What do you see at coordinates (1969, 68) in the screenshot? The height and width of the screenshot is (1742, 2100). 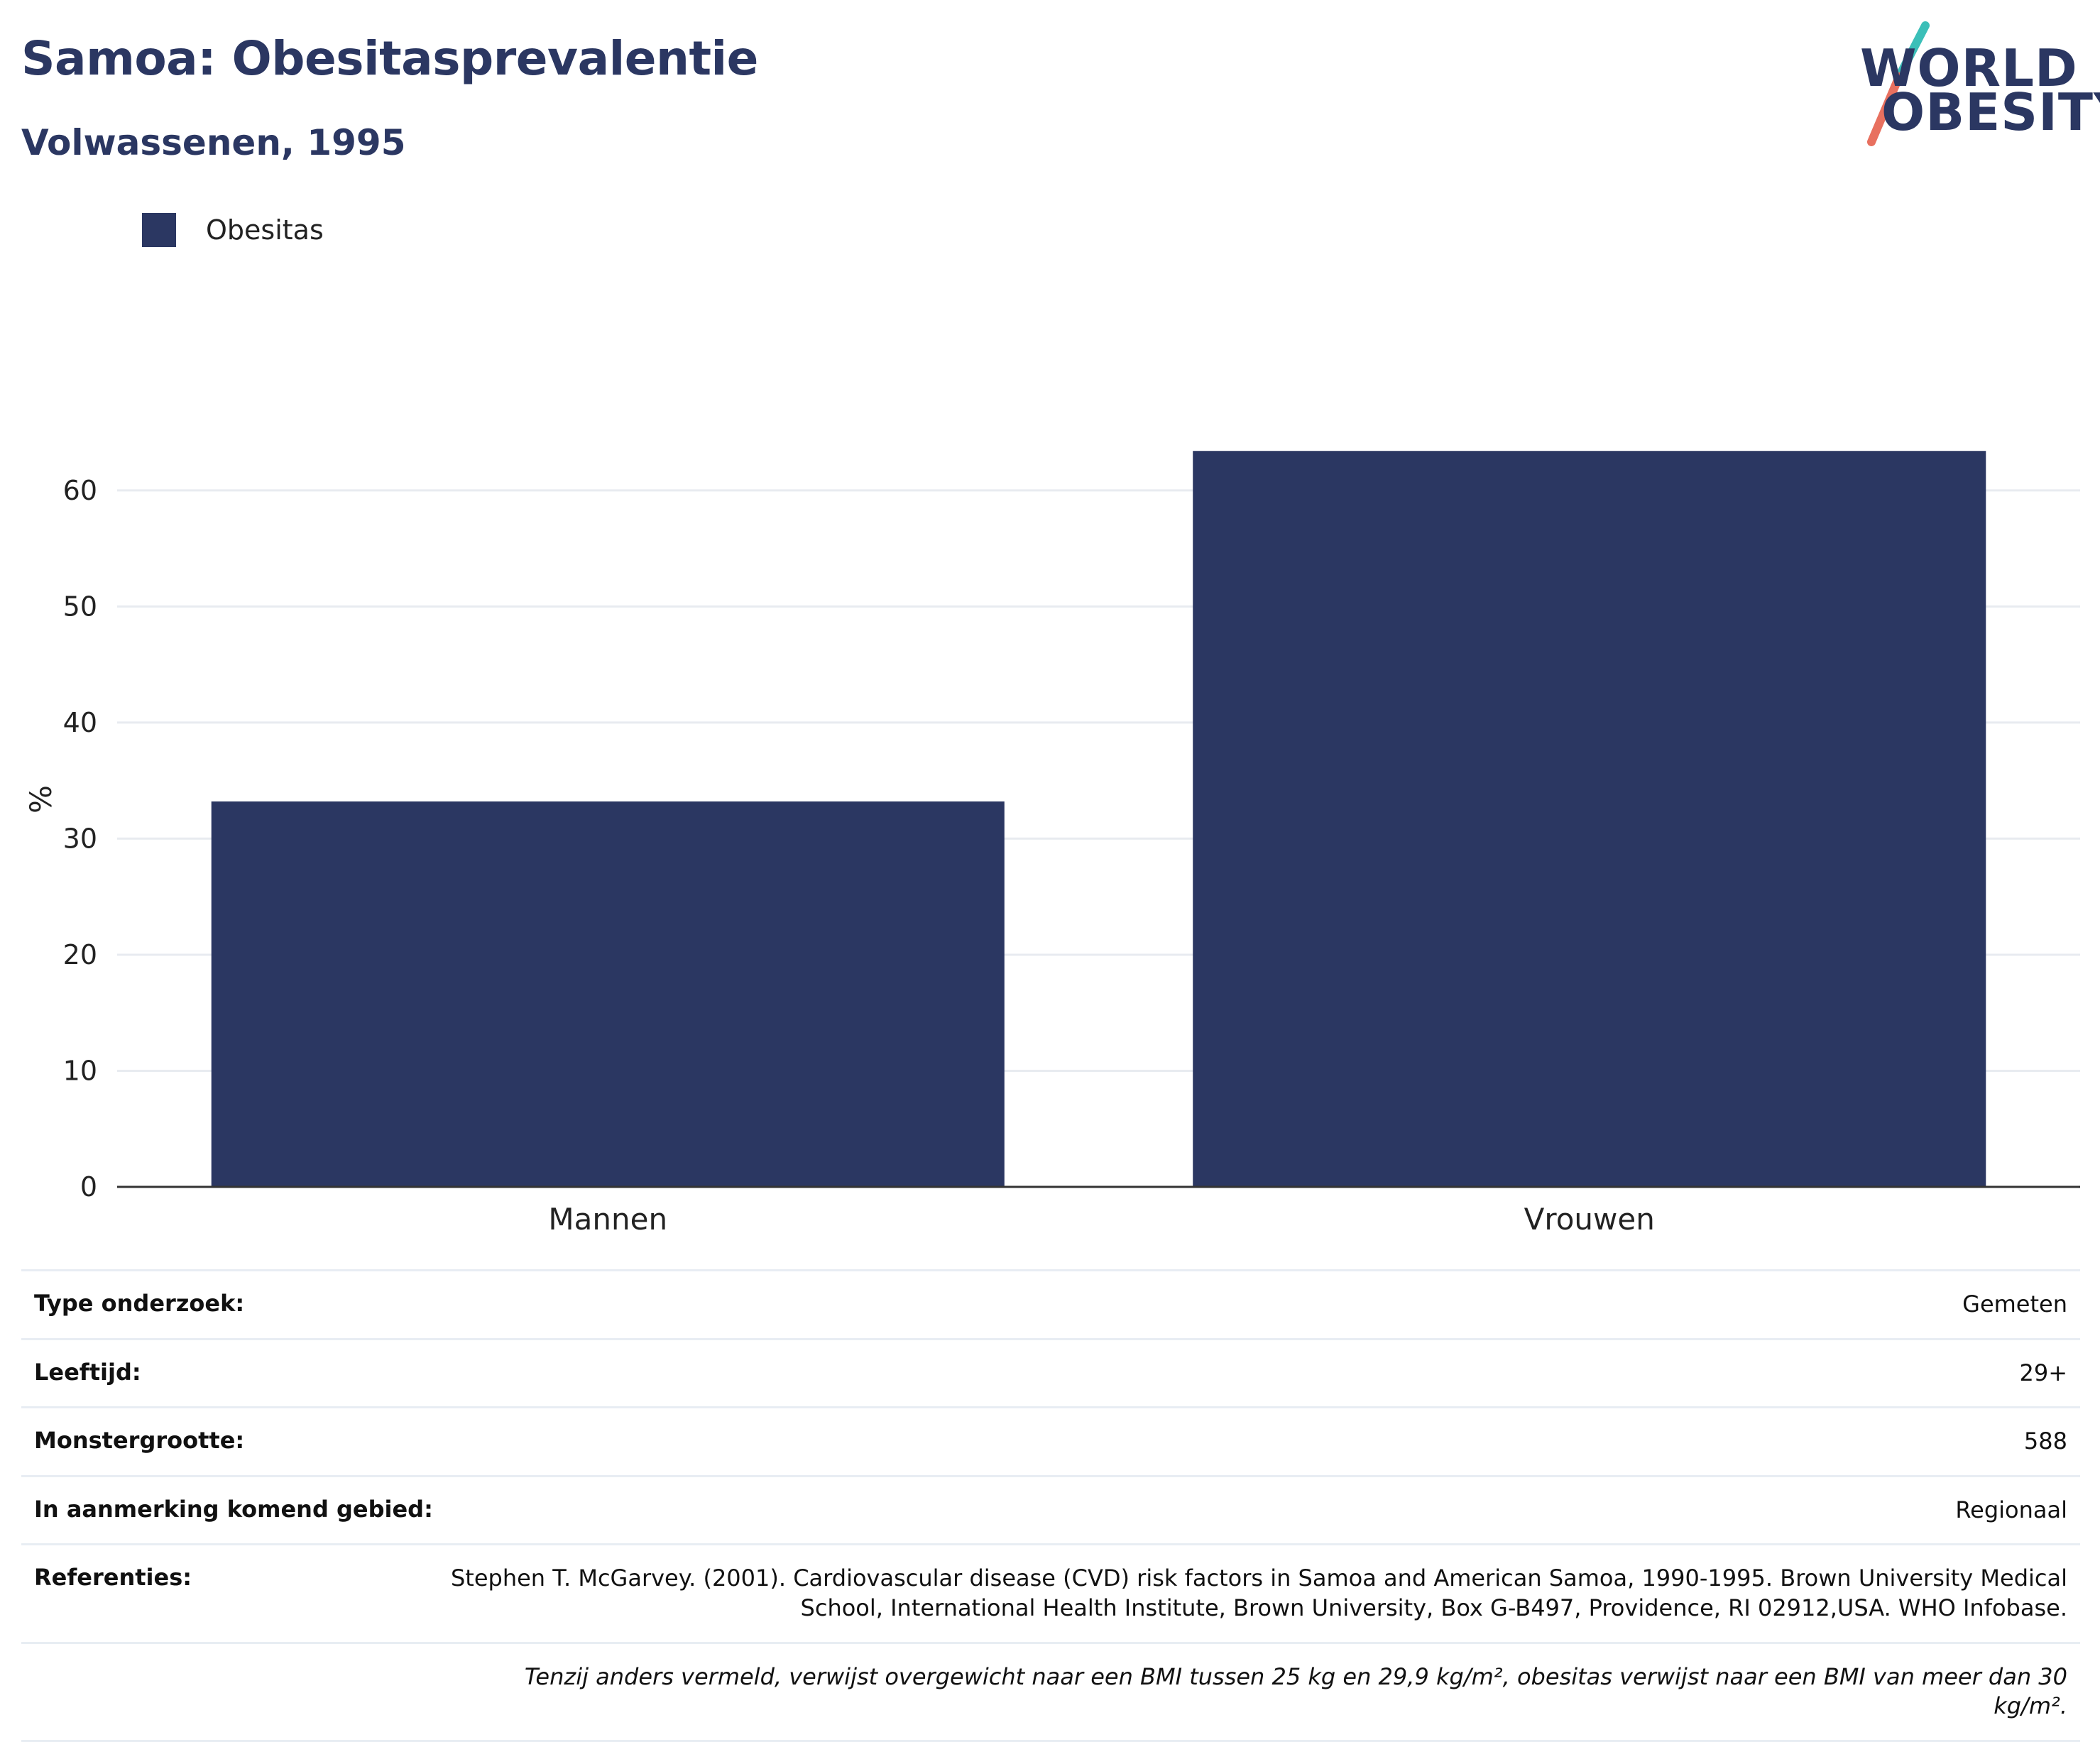 I see `logo-text-world: WORLD` at bounding box center [1969, 68].